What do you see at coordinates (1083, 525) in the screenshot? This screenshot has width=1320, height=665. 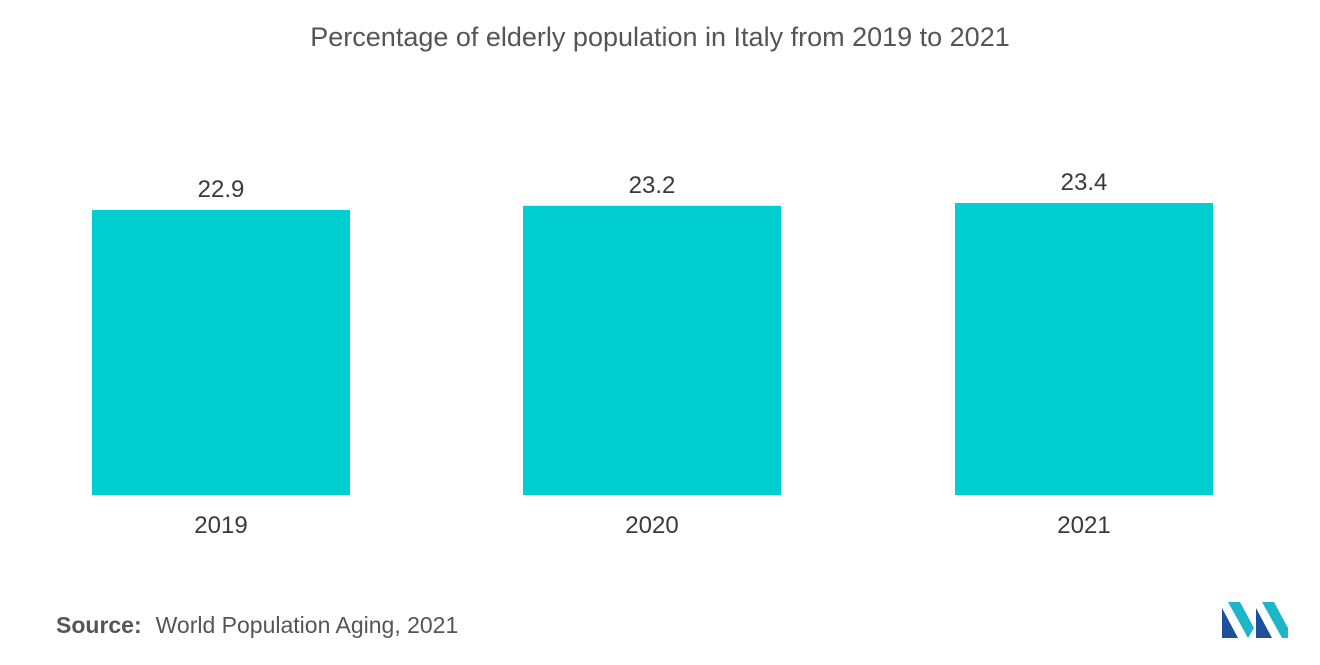 I see `category-label-2021: 2021` at bounding box center [1083, 525].